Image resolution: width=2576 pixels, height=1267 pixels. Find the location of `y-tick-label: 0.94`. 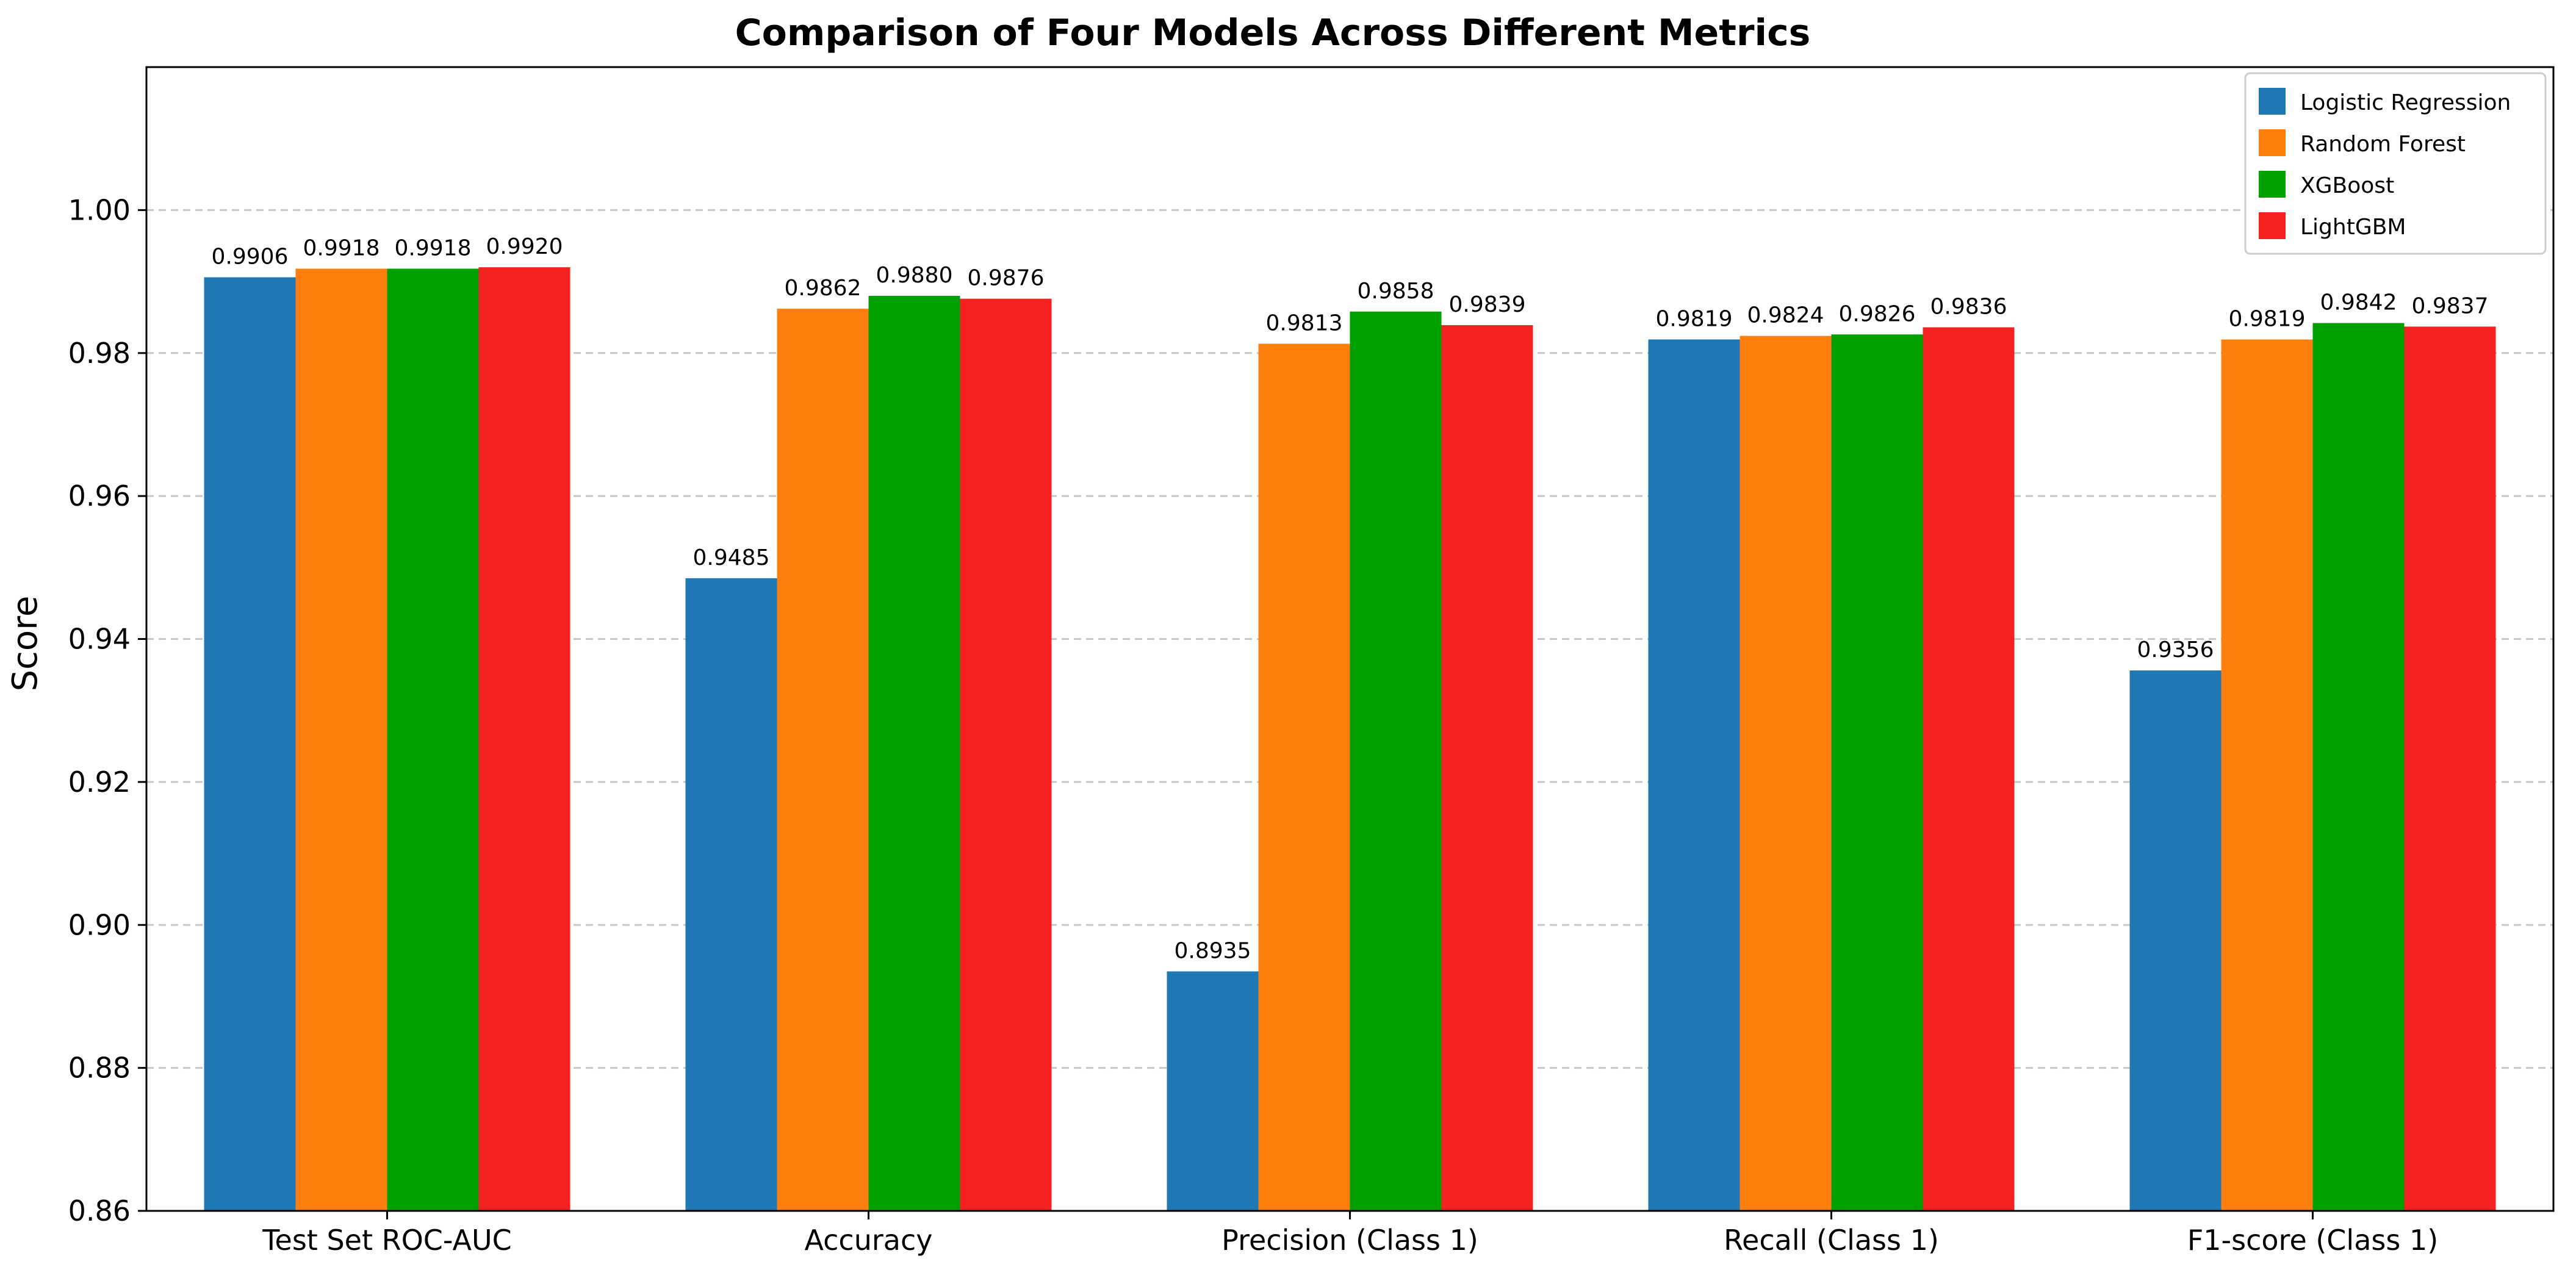

y-tick-label: 0.94 is located at coordinates (99, 639).